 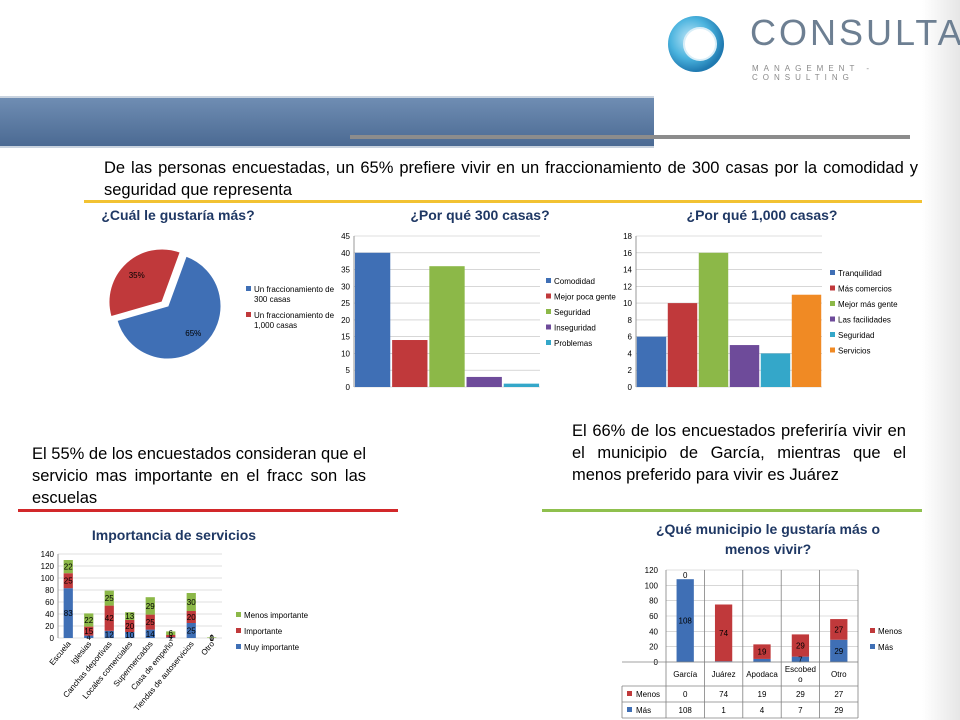 I want to click on data-label: 25, so click(x=68, y=581).